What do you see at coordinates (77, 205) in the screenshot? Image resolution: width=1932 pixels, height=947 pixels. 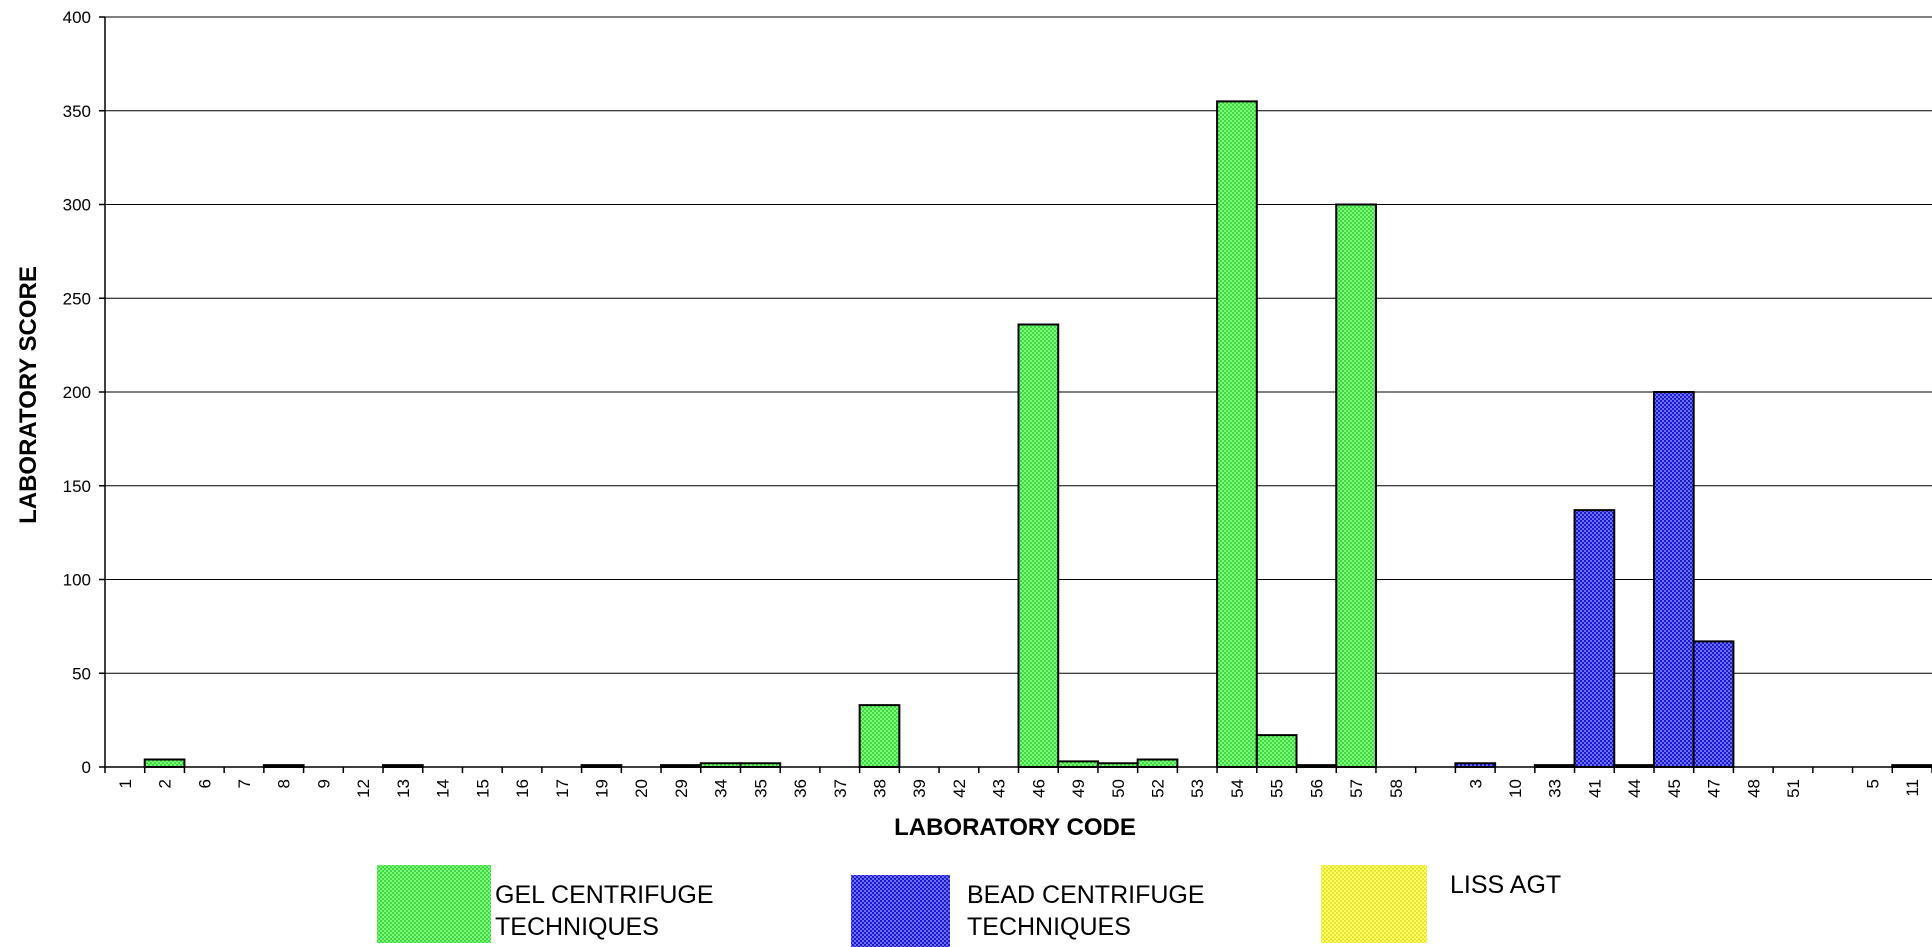 I see `y-tick-label: 300` at bounding box center [77, 205].